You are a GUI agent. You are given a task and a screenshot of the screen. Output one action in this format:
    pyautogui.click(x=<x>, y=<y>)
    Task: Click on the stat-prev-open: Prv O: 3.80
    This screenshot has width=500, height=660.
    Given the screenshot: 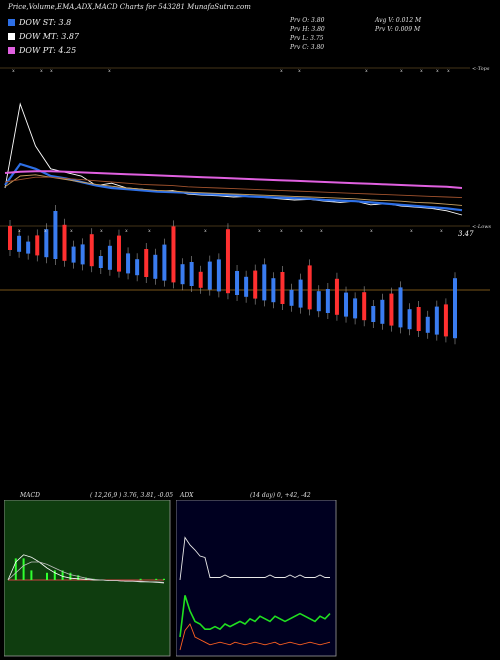 What is the action you would take?
    pyautogui.click(x=307, y=20)
    